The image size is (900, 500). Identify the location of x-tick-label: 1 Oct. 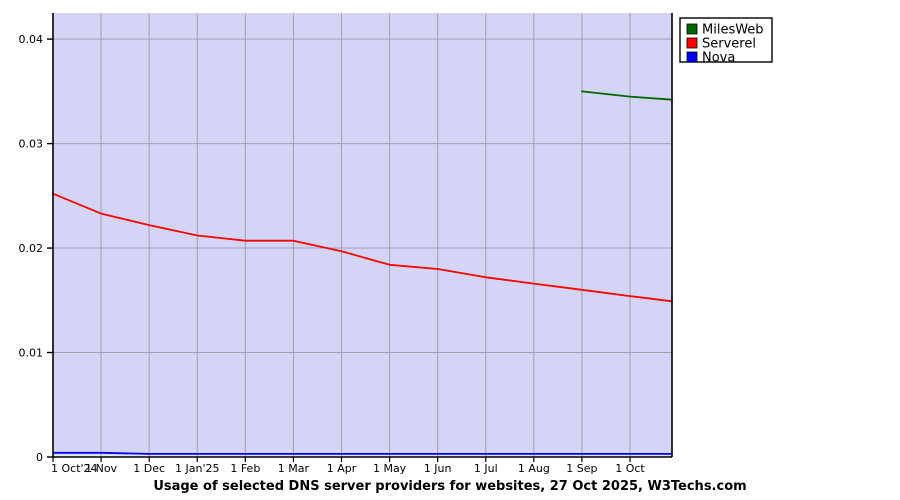
(630, 468).